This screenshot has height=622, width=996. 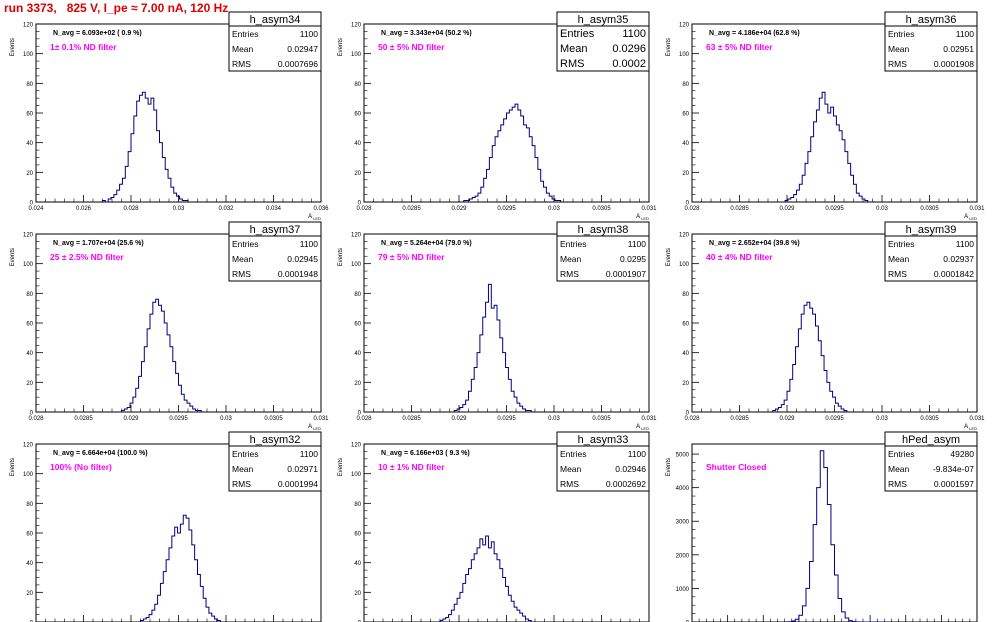 I want to click on x-tick-label: 0.026, so click(x=84, y=209).